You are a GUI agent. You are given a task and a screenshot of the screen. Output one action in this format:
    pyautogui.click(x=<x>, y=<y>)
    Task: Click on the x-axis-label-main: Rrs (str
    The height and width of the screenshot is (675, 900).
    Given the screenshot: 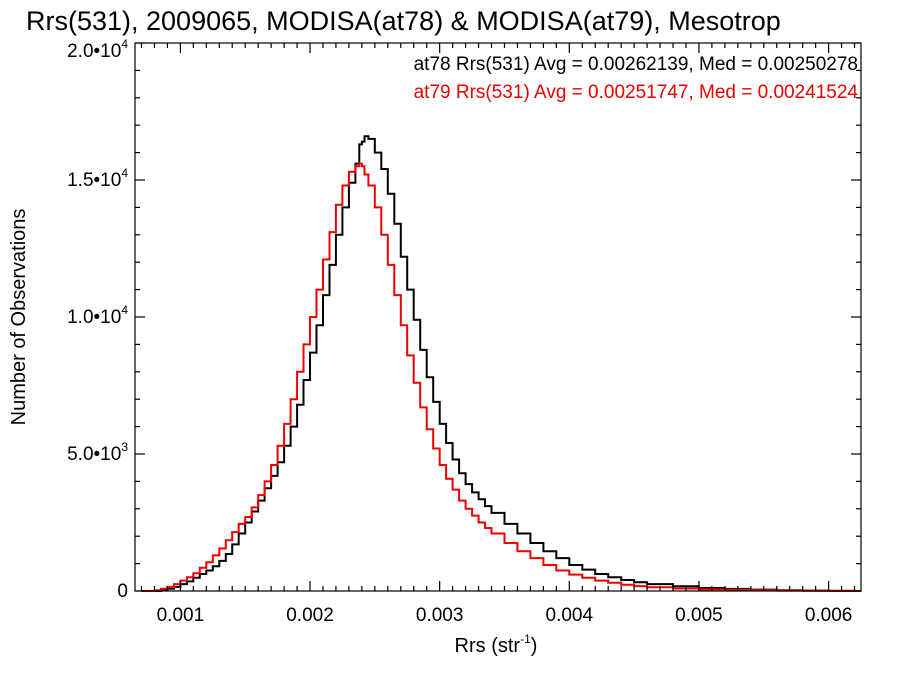 What is the action you would take?
    pyautogui.click(x=488, y=646)
    